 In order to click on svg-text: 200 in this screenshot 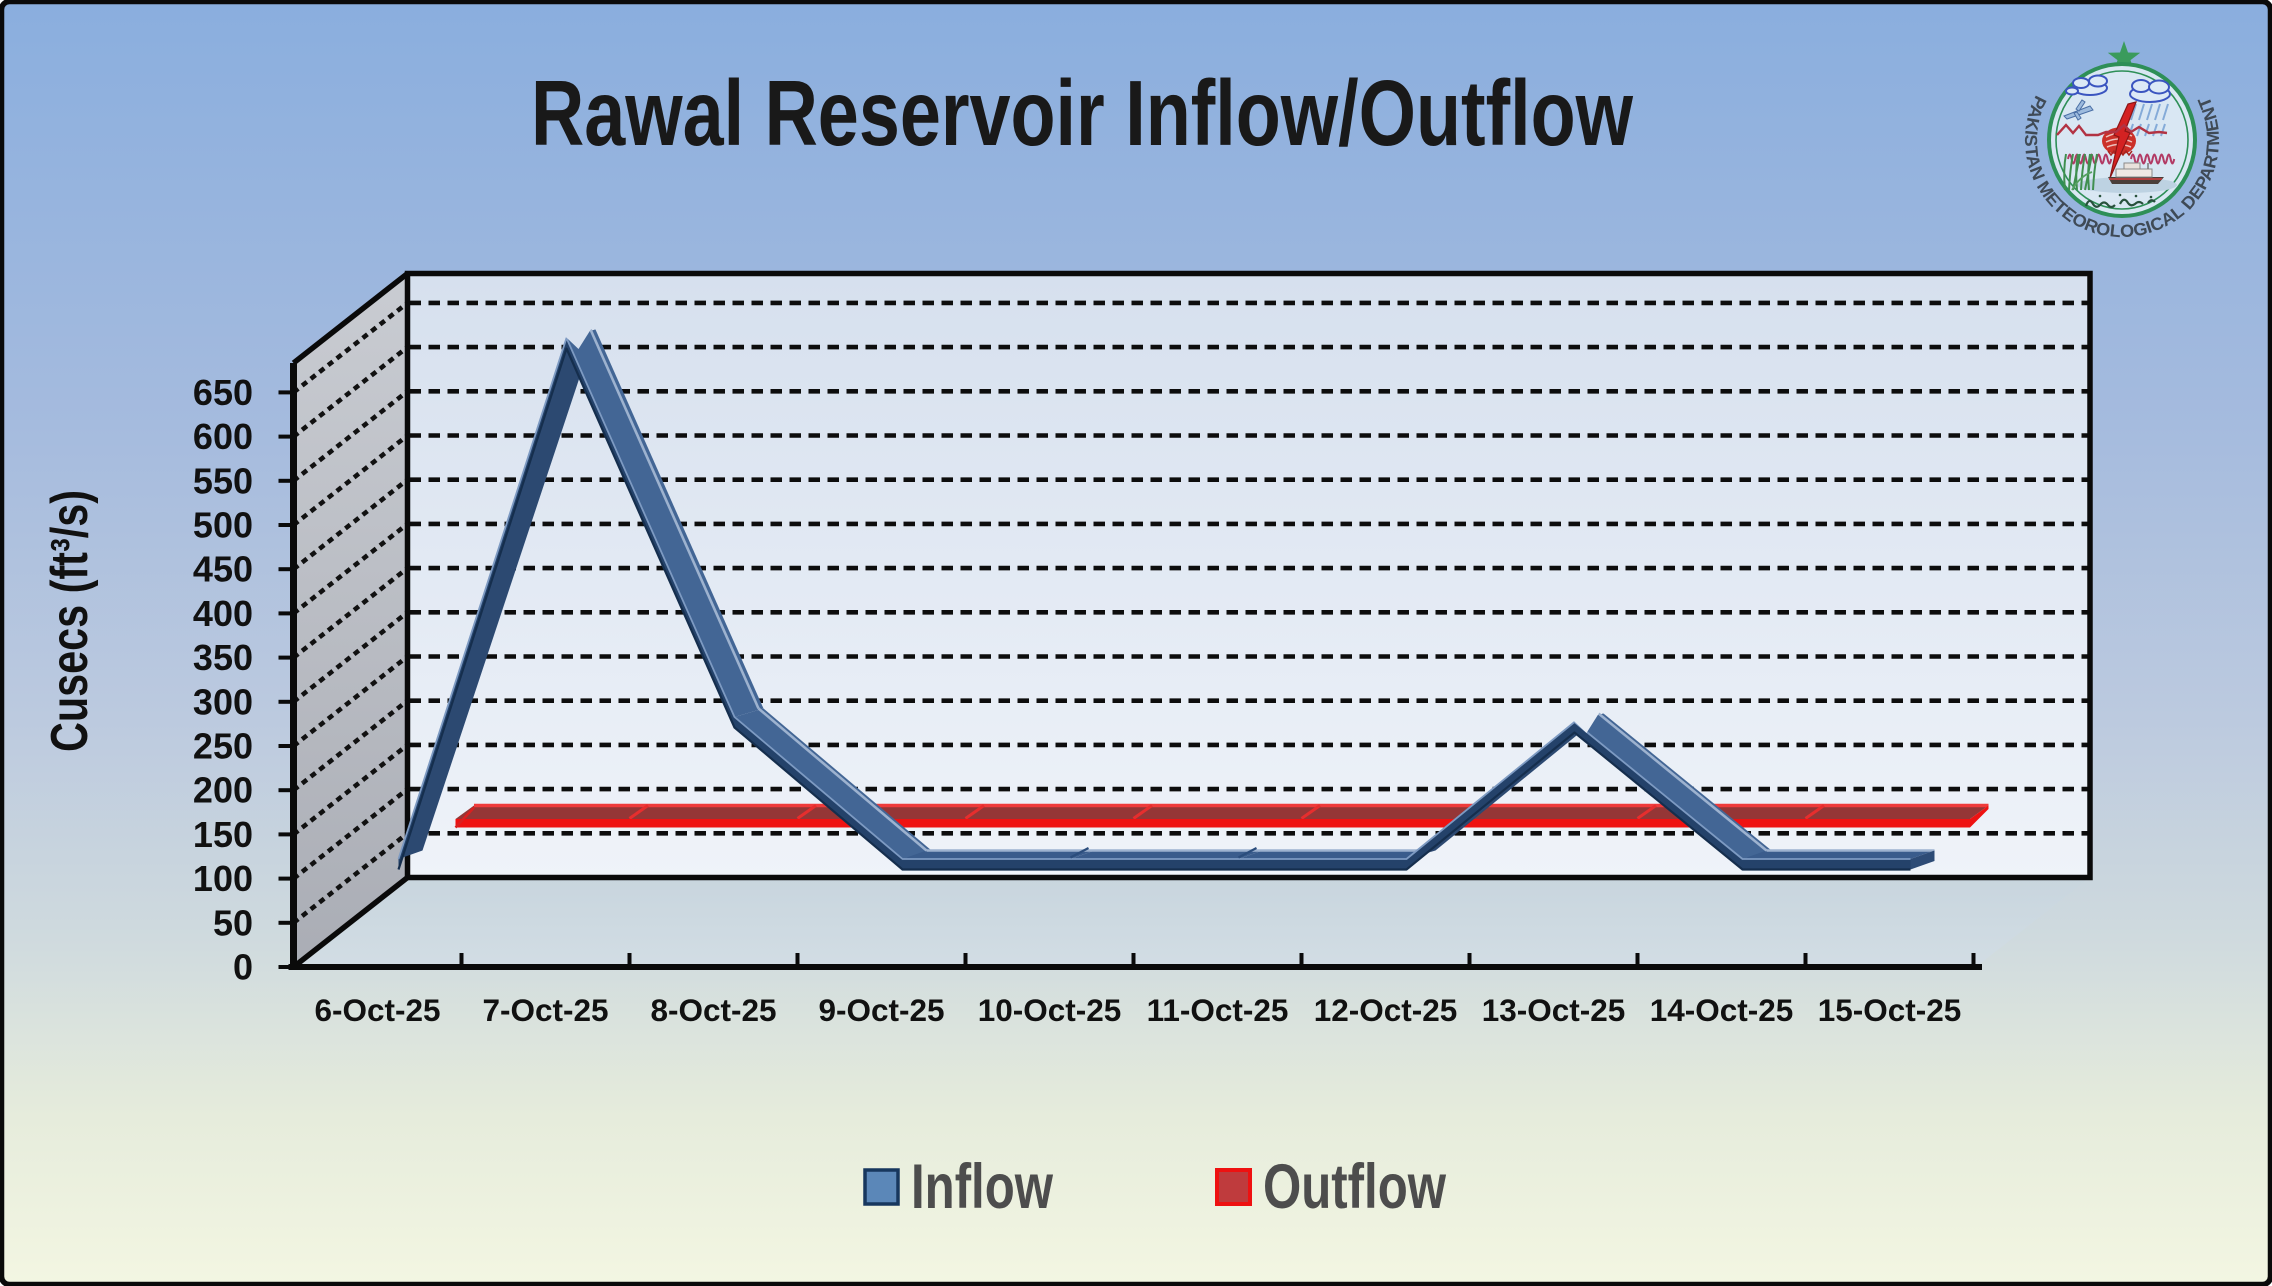, I will do `click(223, 790)`.